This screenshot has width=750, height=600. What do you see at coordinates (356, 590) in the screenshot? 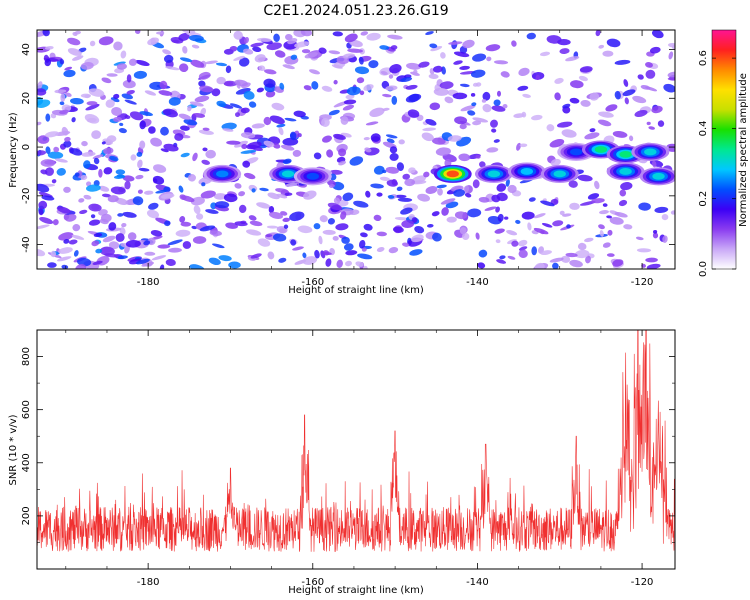
I see `snr-x-axis-label: Height of straight line (km)` at bounding box center [356, 590].